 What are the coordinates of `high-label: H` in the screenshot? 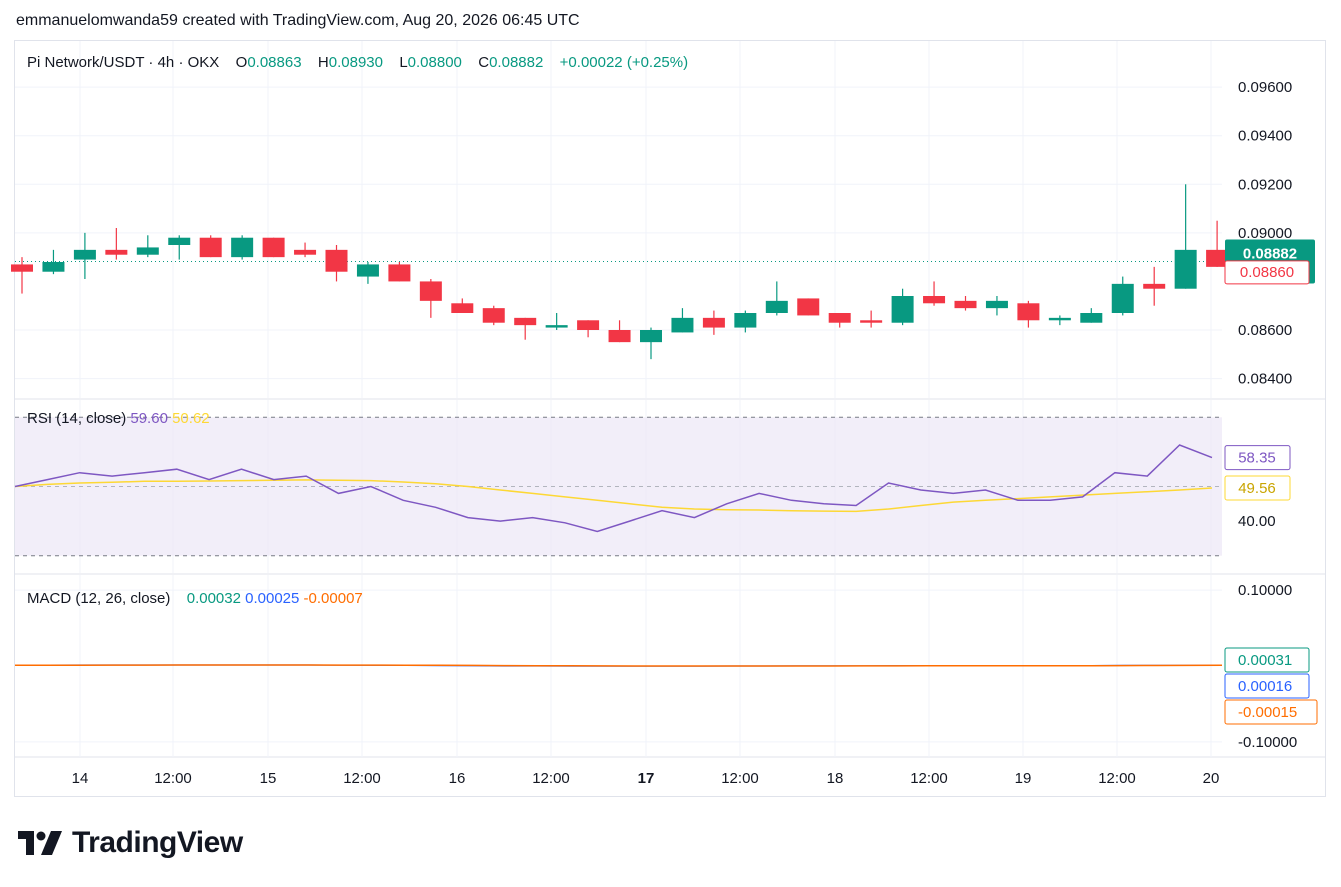 It's located at (323, 62).